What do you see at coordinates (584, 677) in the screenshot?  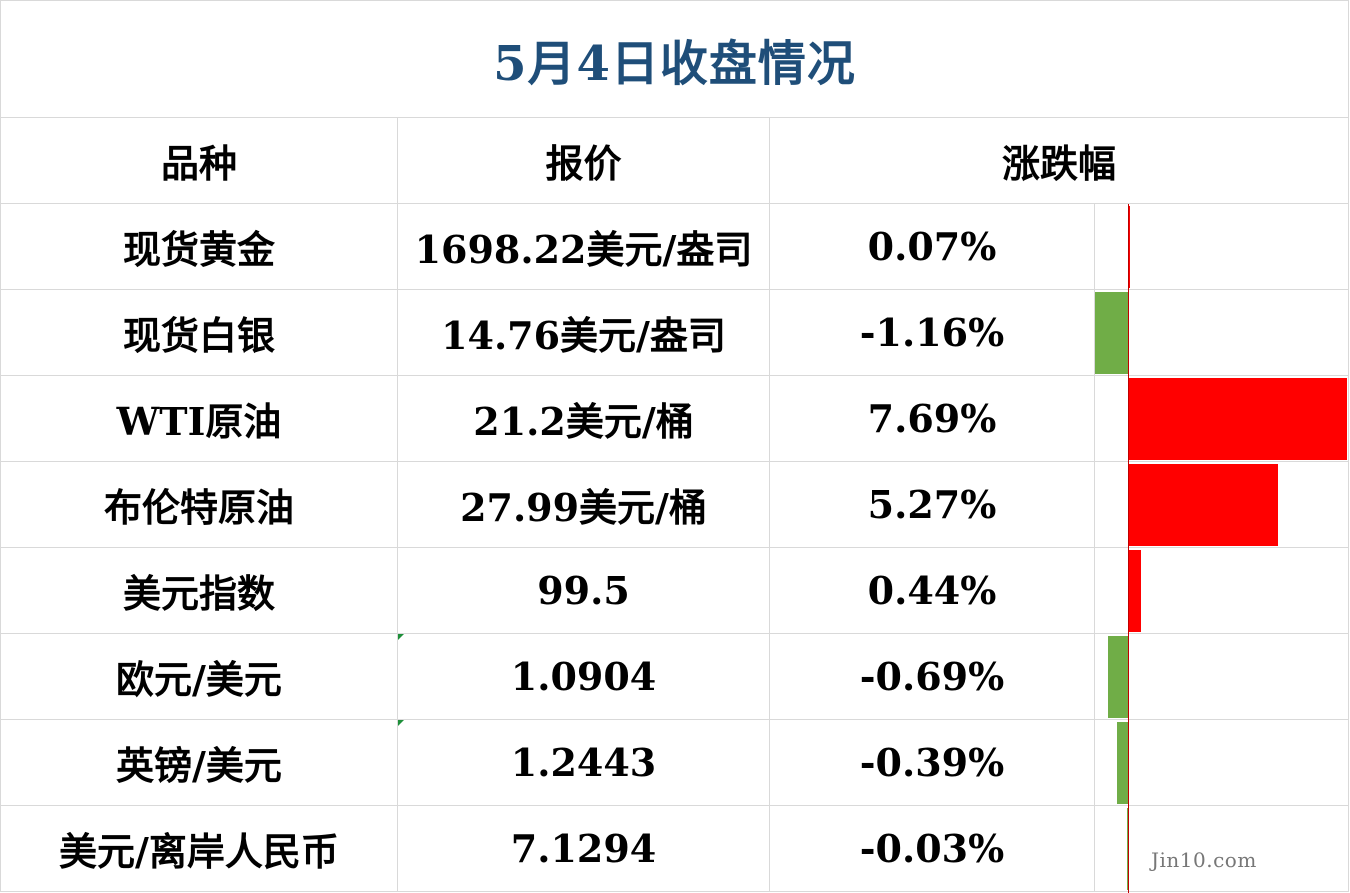 I see `instrument-price: 1.0904` at bounding box center [584, 677].